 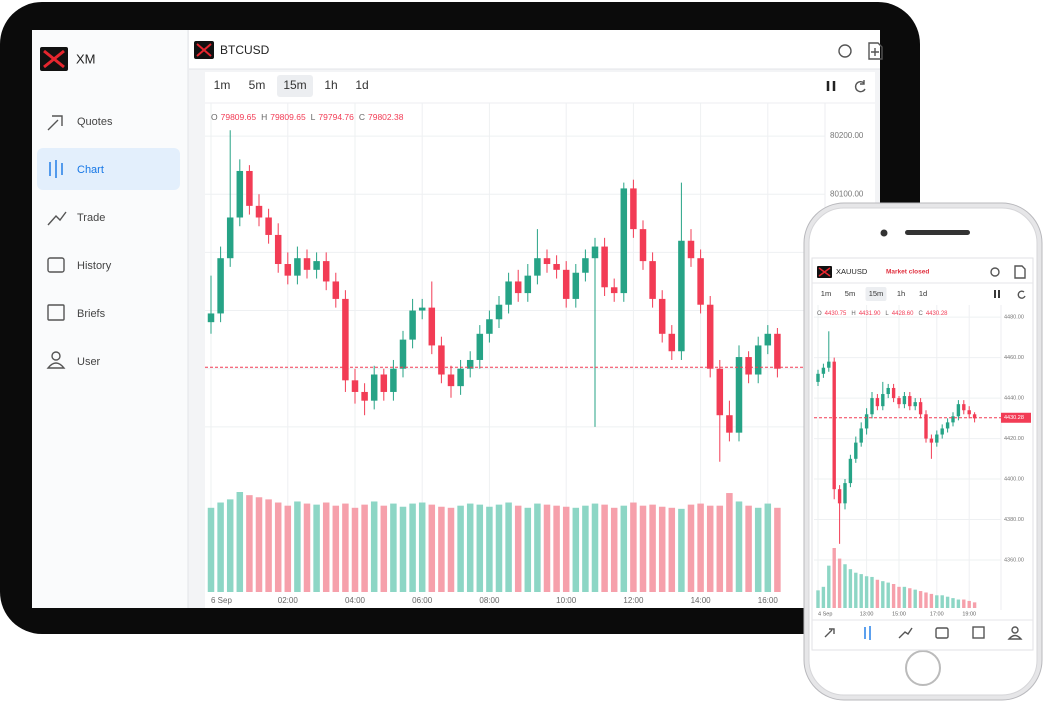 I want to click on icon-chart-type, so click(x=831, y=86).